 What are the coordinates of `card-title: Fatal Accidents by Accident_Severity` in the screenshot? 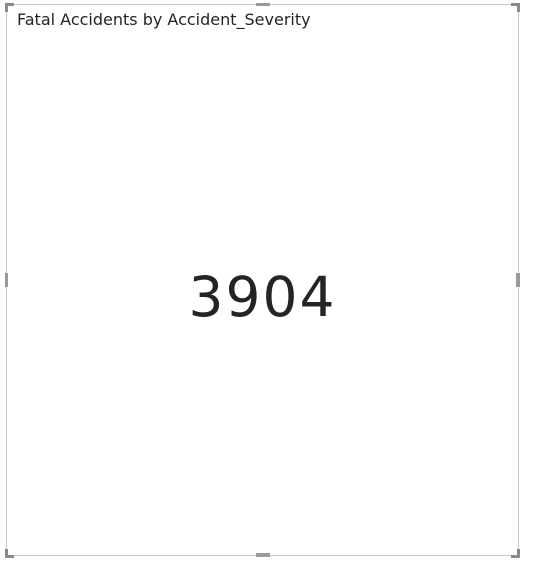 It's located at (164, 19).